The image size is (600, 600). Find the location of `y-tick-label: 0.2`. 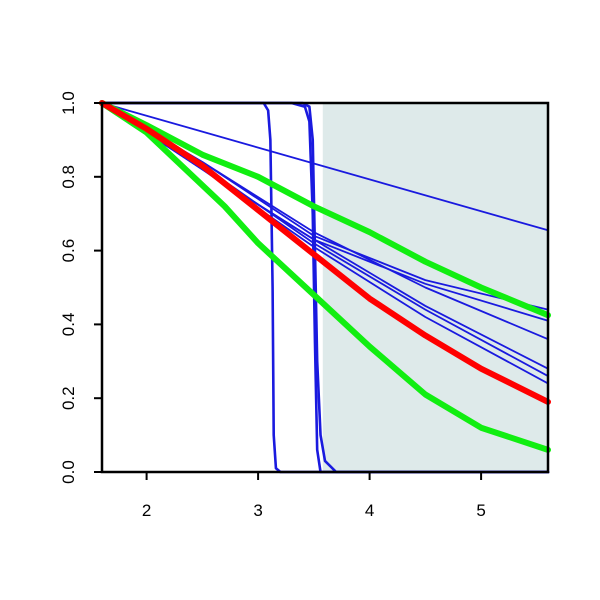

y-tick-label: 0.2 is located at coordinates (68, 398).